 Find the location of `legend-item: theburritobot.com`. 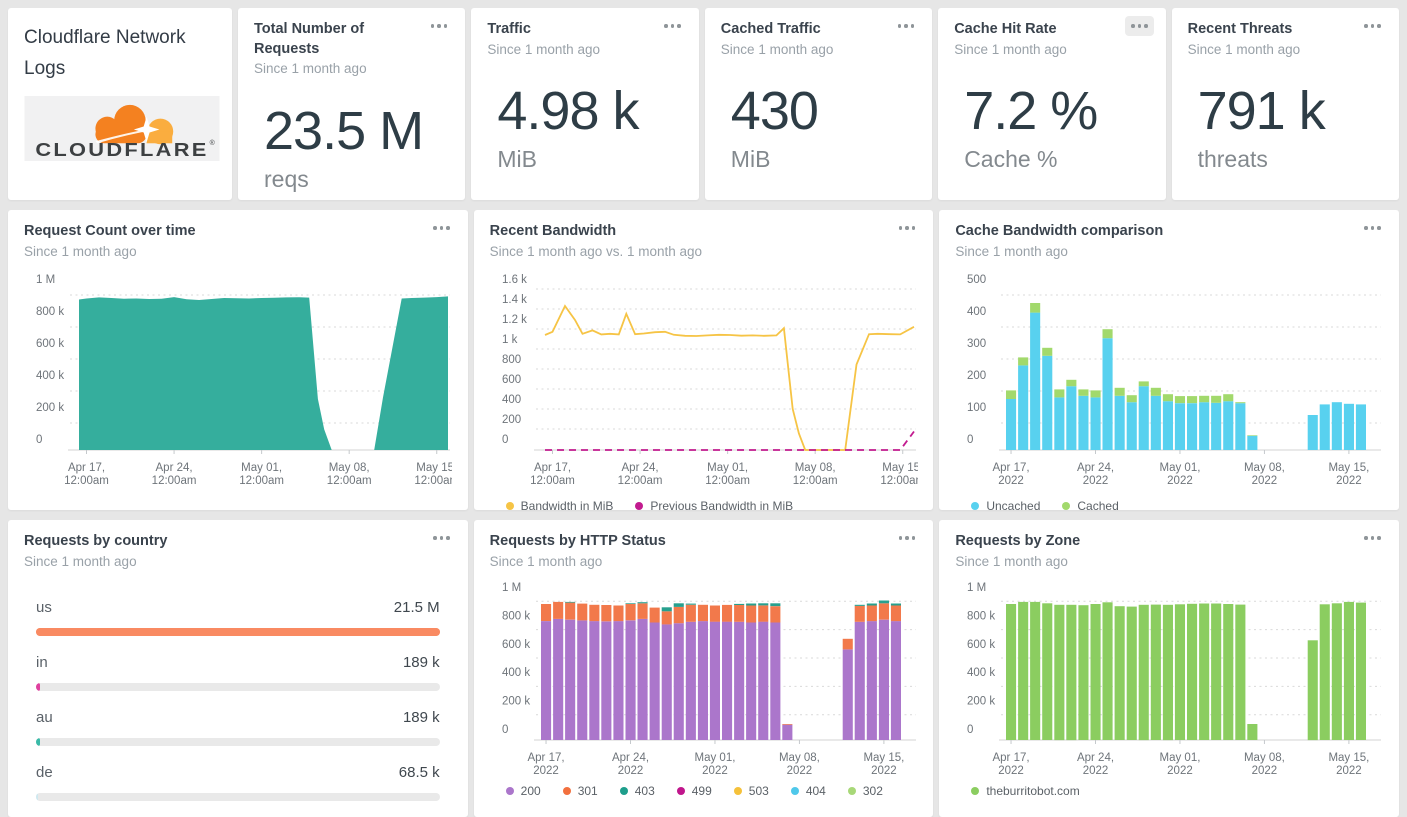

legend-item: theburritobot.com is located at coordinates (1025, 791).